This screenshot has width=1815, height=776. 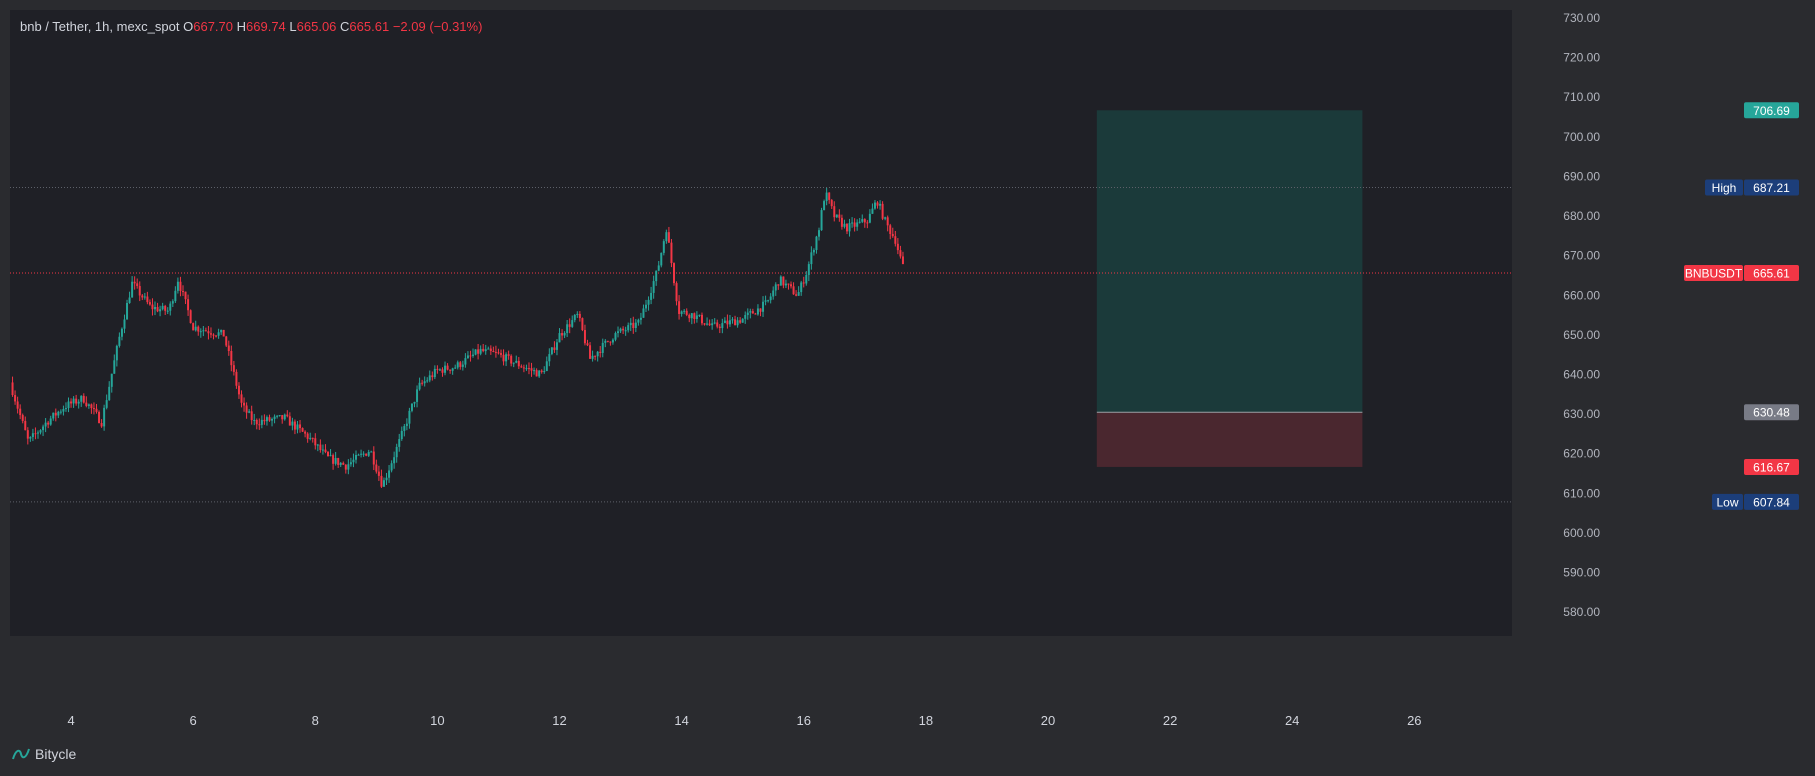 I want to click on brand-name: Bitycle, so click(x=56, y=754).